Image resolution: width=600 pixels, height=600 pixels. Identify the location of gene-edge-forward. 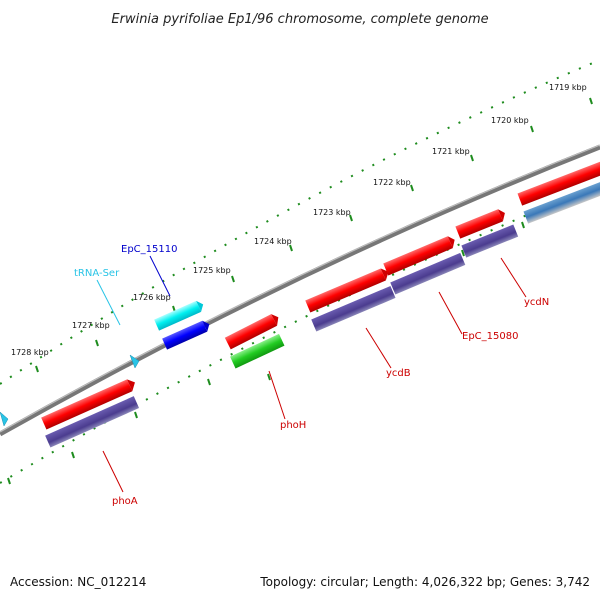
(558, 182).